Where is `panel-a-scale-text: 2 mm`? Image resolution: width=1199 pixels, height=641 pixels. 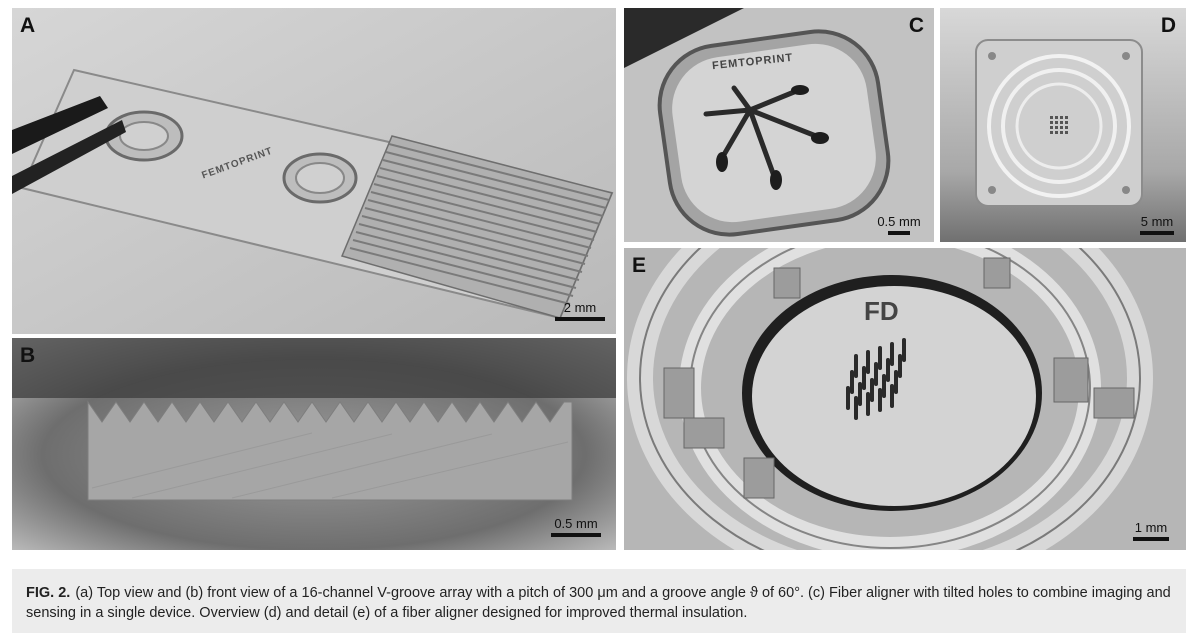 panel-a-scale-text: 2 mm is located at coordinates (580, 307).